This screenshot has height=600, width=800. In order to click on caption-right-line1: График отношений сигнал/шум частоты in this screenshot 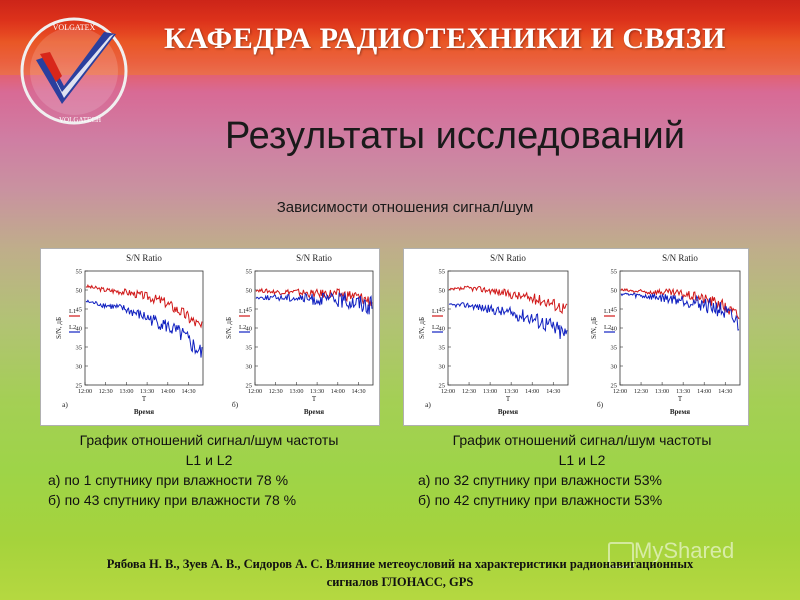, I will do `click(582, 440)`.